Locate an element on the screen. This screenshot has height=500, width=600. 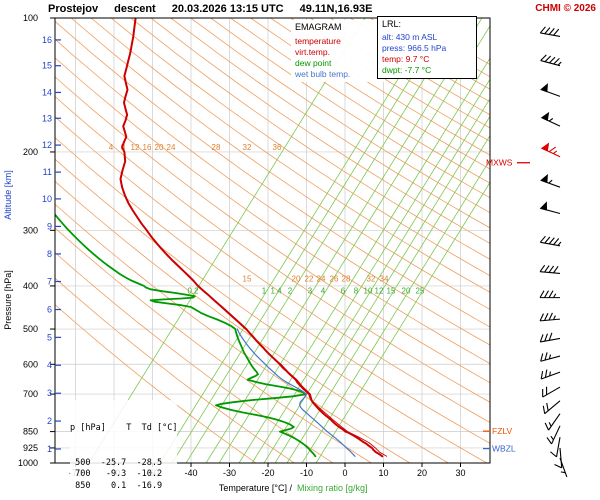
svg-text: 925 is located at coordinates (30, 448).